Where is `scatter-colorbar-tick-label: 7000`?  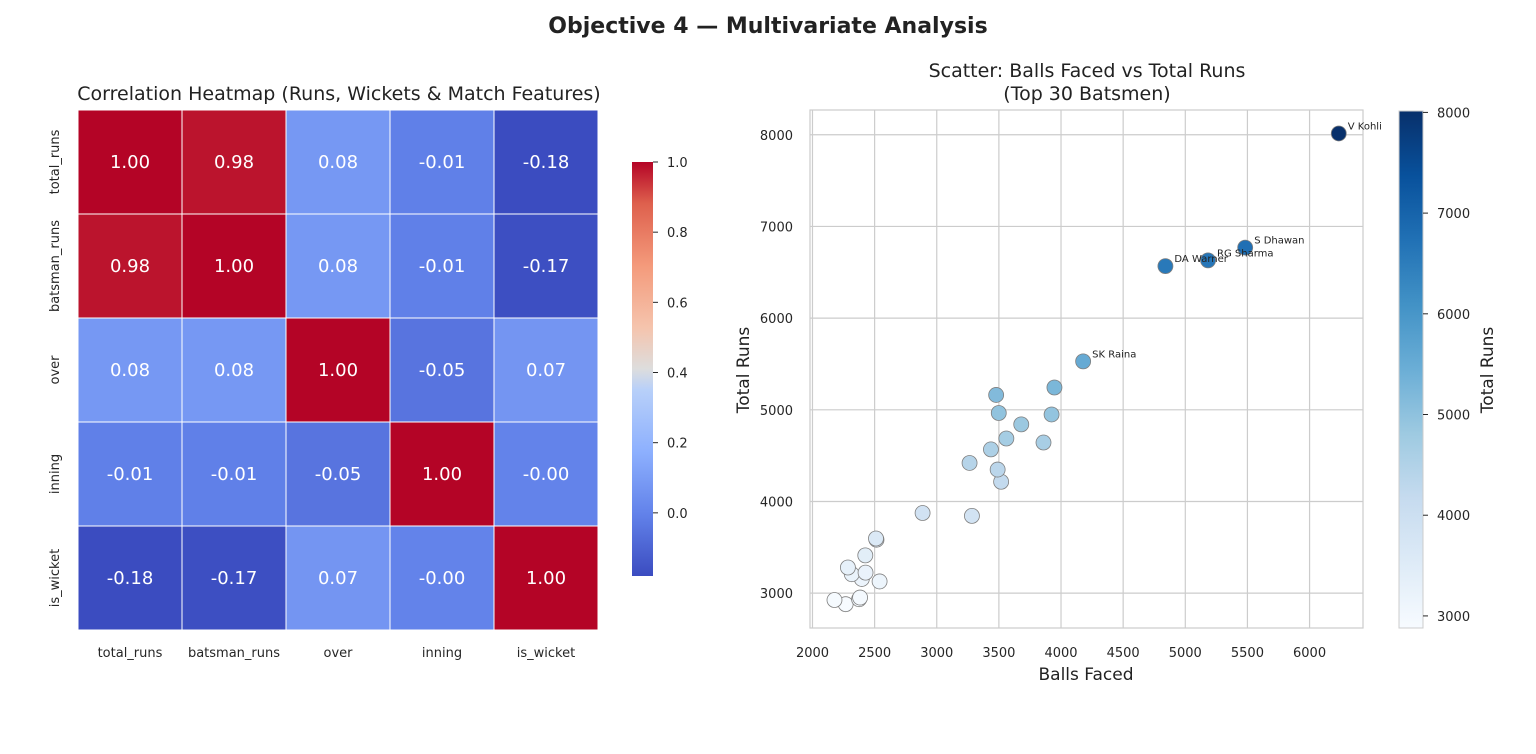
scatter-colorbar-tick-label: 7000 is located at coordinates (1453, 214).